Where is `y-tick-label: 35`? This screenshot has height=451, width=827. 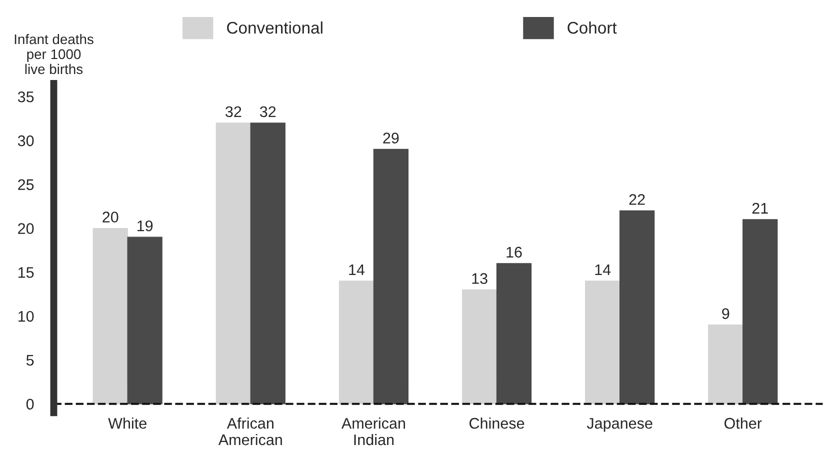
y-tick-label: 35 is located at coordinates (26, 96).